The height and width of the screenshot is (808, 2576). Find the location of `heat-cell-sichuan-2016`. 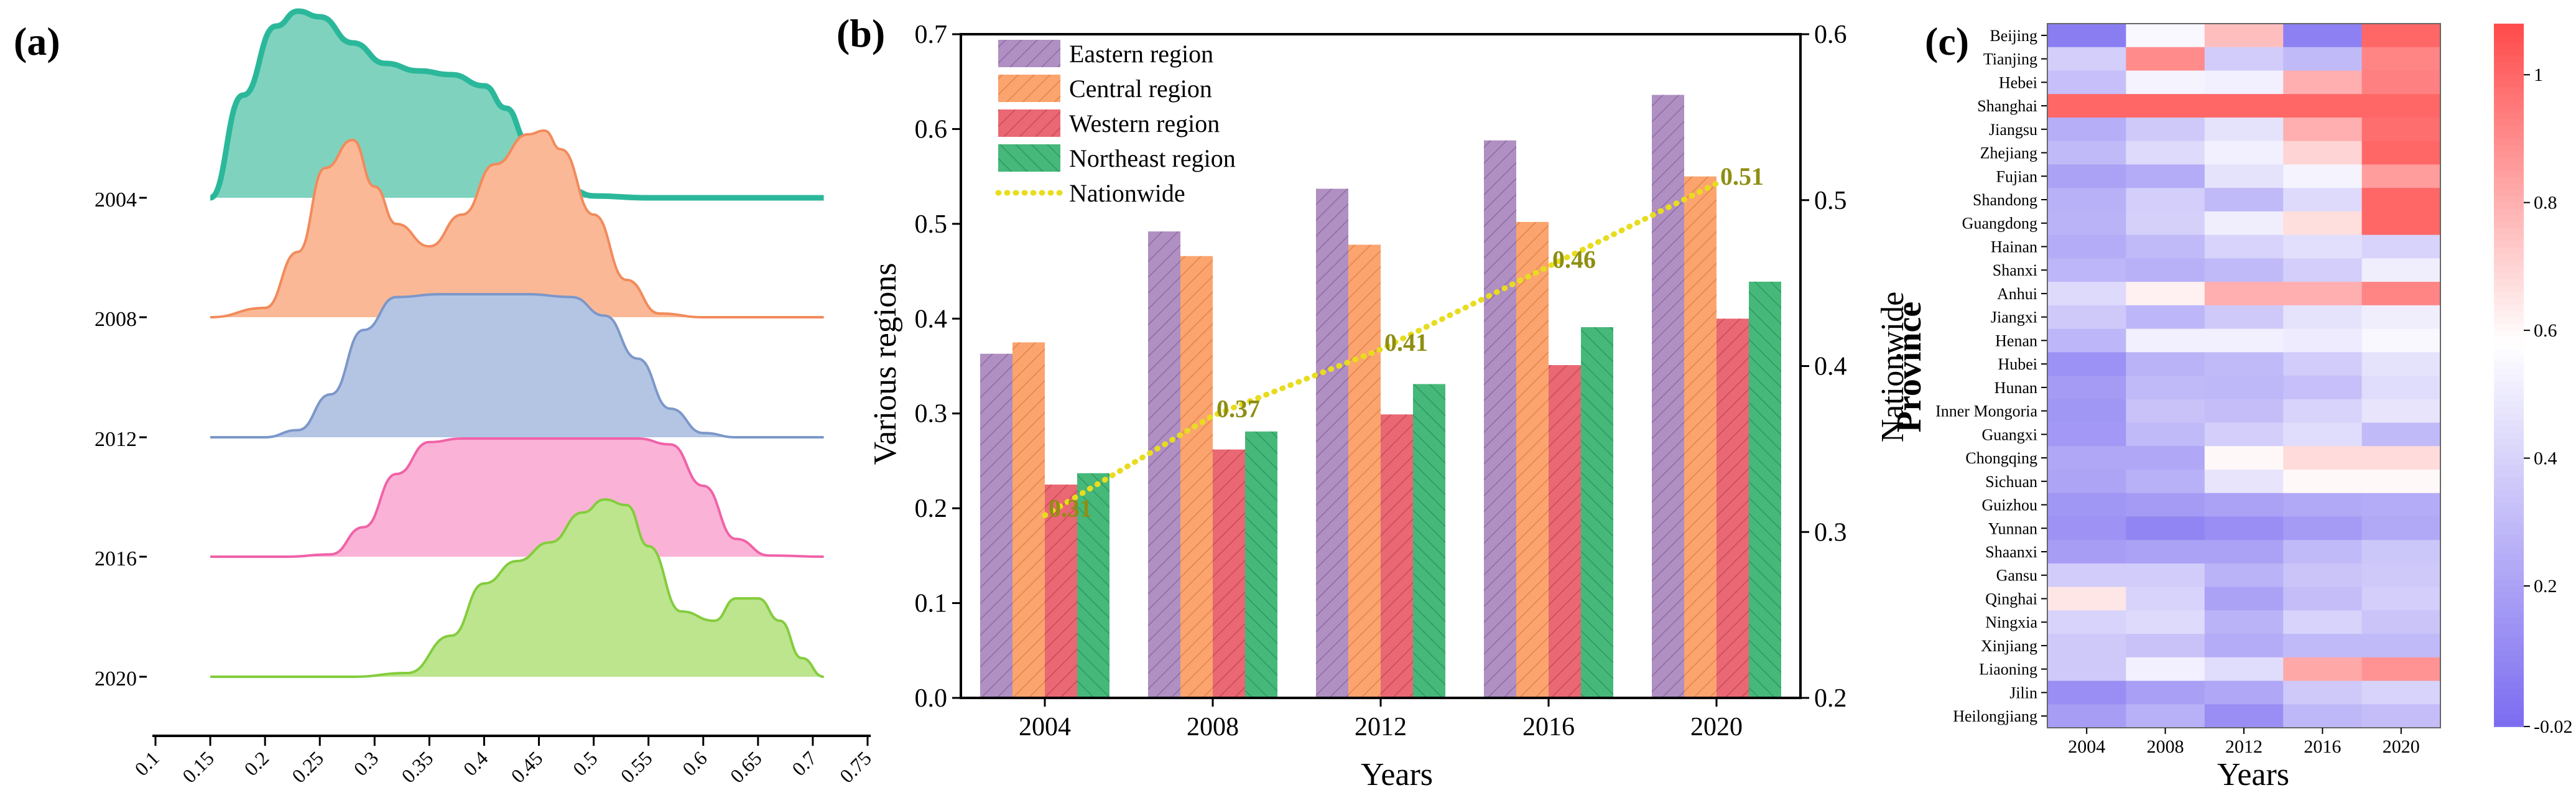

heat-cell-sichuan-2016 is located at coordinates (2323, 481).